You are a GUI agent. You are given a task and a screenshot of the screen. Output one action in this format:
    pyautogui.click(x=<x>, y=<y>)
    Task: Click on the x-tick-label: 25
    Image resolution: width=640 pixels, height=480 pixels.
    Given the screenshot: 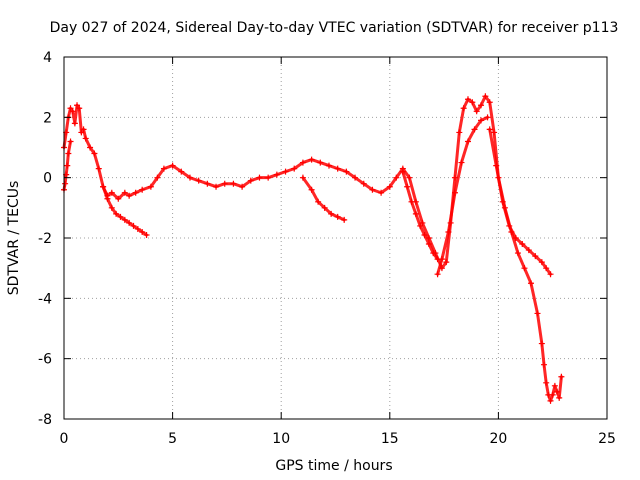 What is the action you would take?
    pyautogui.click(x=607, y=439)
    